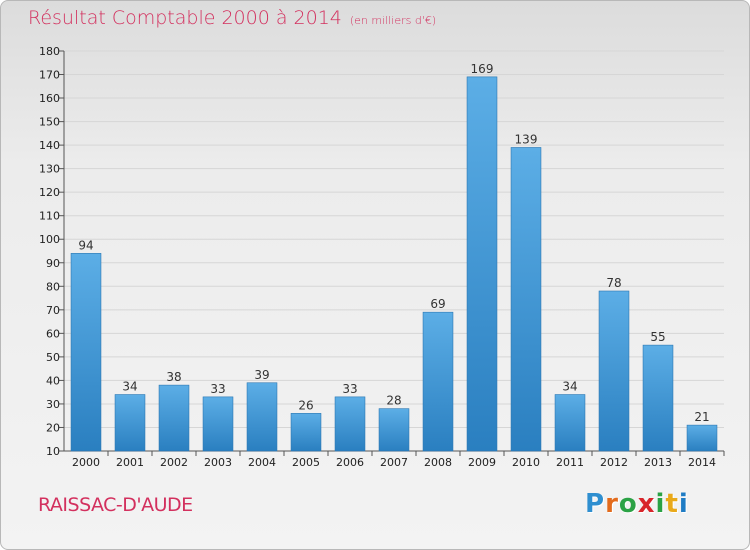 This screenshot has width=750, height=550. I want to click on x-tick-label: 2007, so click(394, 462).